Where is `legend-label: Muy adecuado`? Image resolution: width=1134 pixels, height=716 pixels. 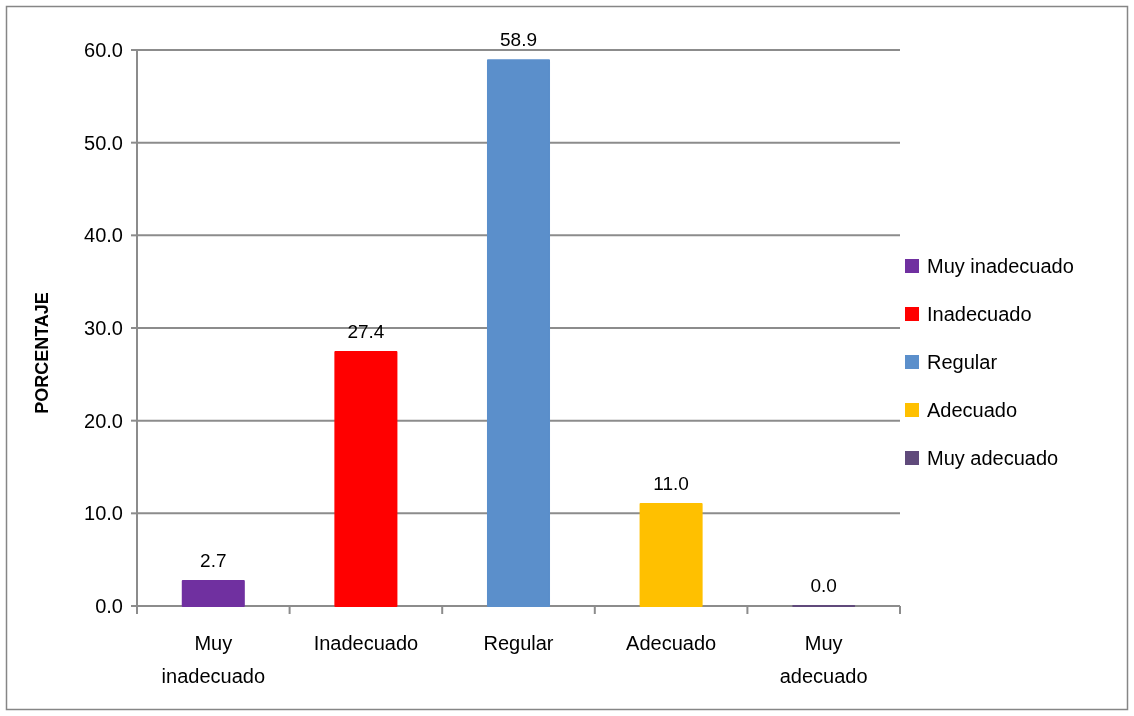 legend-label: Muy adecuado is located at coordinates (993, 458).